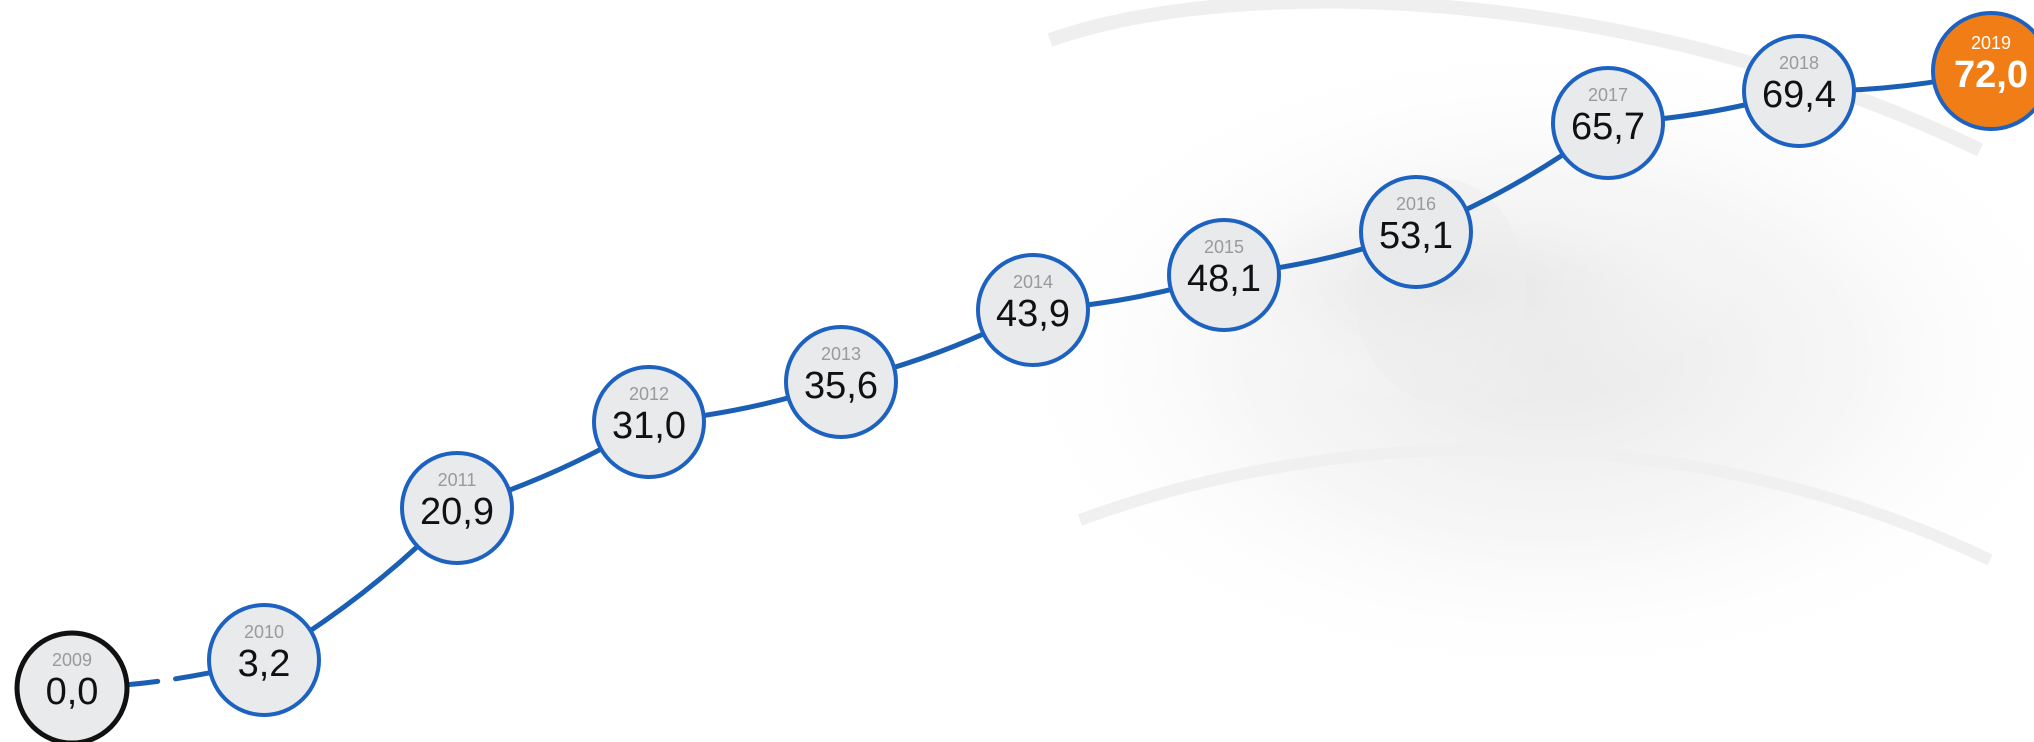  I want to click on data-value-label: 48,1, so click(1224, 279).